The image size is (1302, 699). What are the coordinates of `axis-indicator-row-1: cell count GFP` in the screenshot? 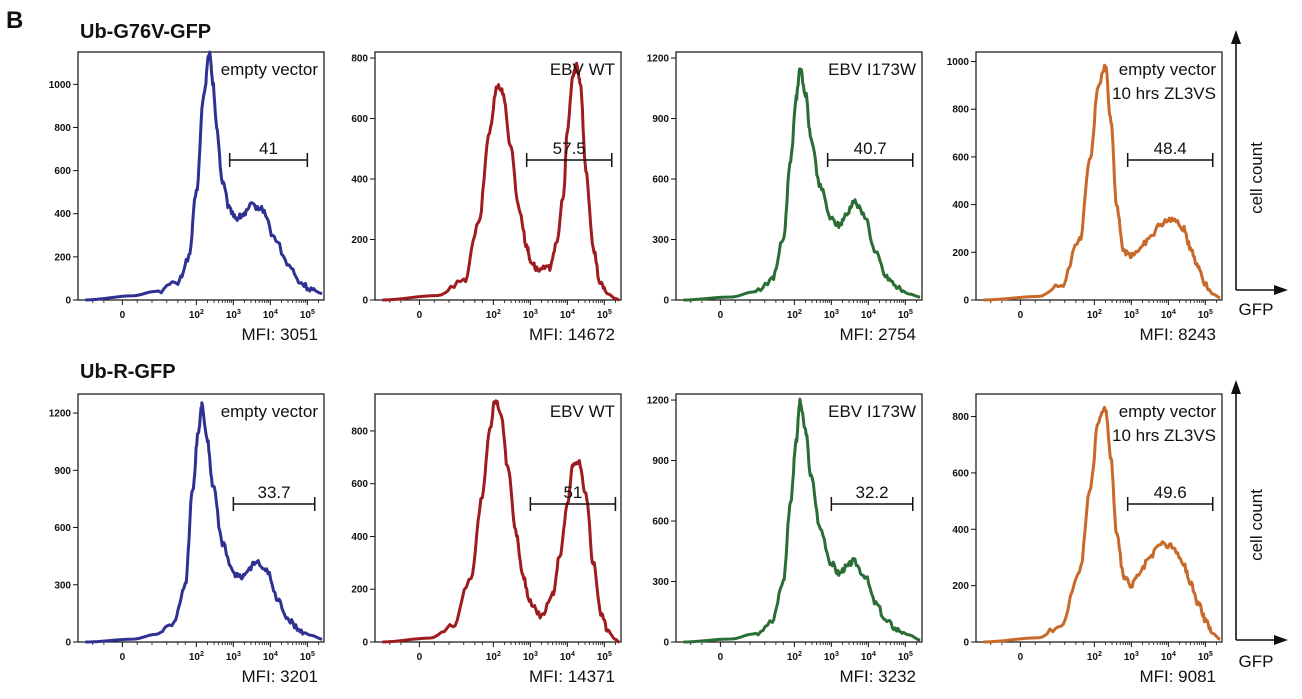 It's located at (1259, 174).